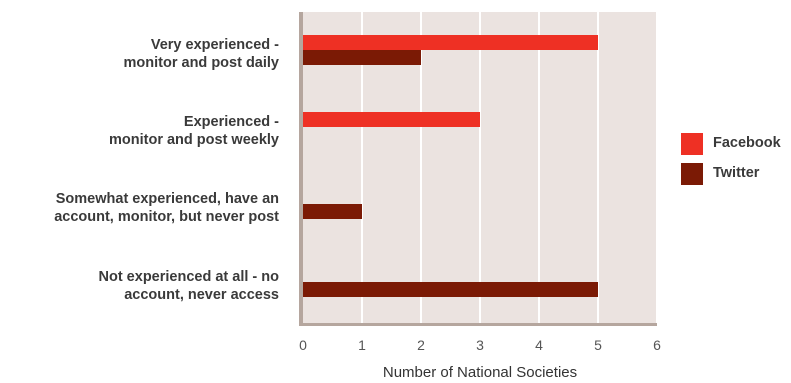  What do you see at coordinates (480, 372) in the screenshot?
I see `x-axis-title: Number of National Societies` at bounding box center [480, 372].